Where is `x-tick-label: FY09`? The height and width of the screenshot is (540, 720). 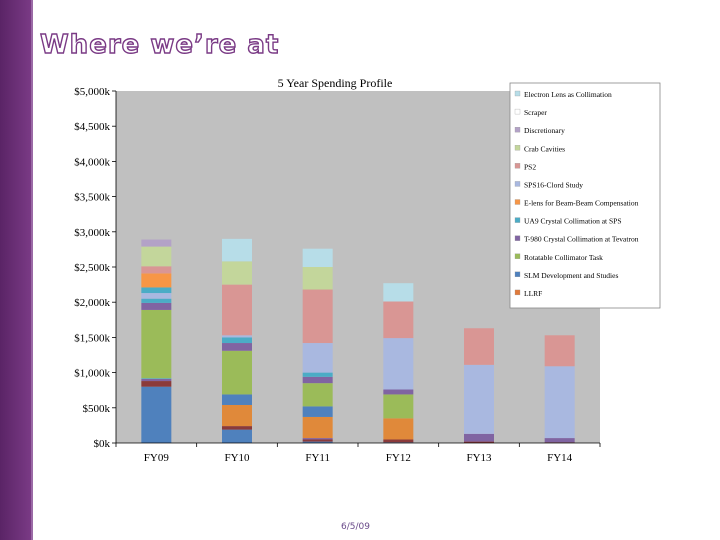 x-tick-label: FY09 is located at coordinates (157, 458).